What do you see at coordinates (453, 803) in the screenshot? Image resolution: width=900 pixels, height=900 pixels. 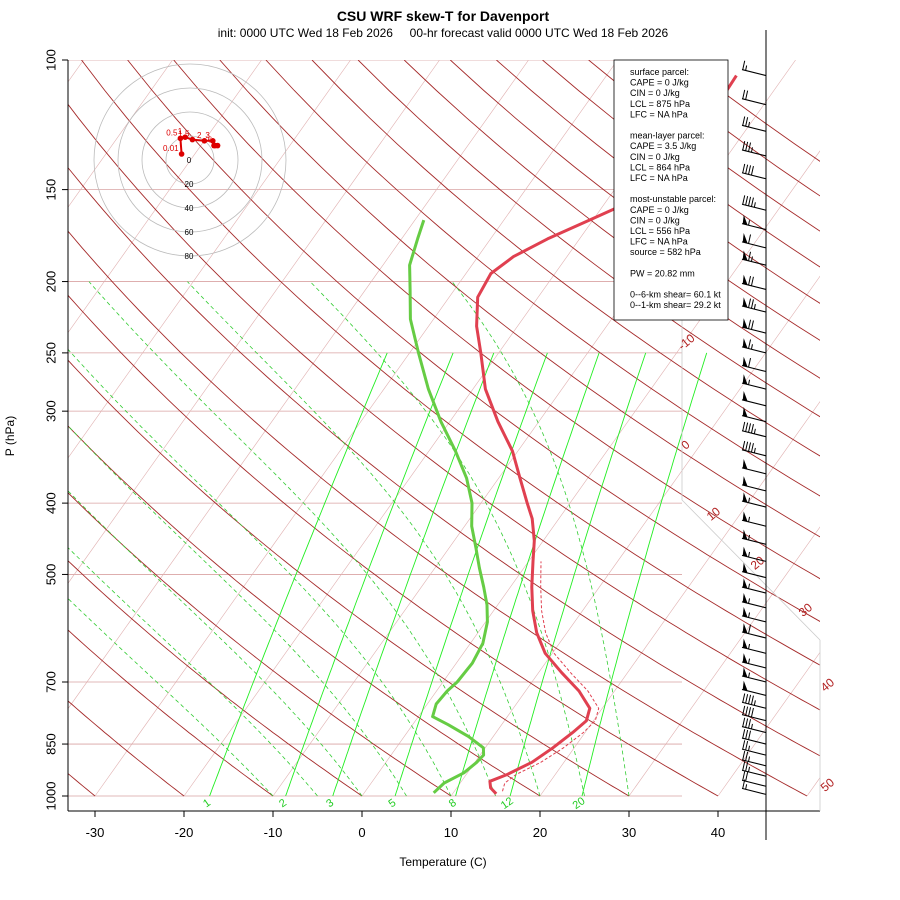 I see `mixing-ratio-label: 8` at bounding box center [453, 803].